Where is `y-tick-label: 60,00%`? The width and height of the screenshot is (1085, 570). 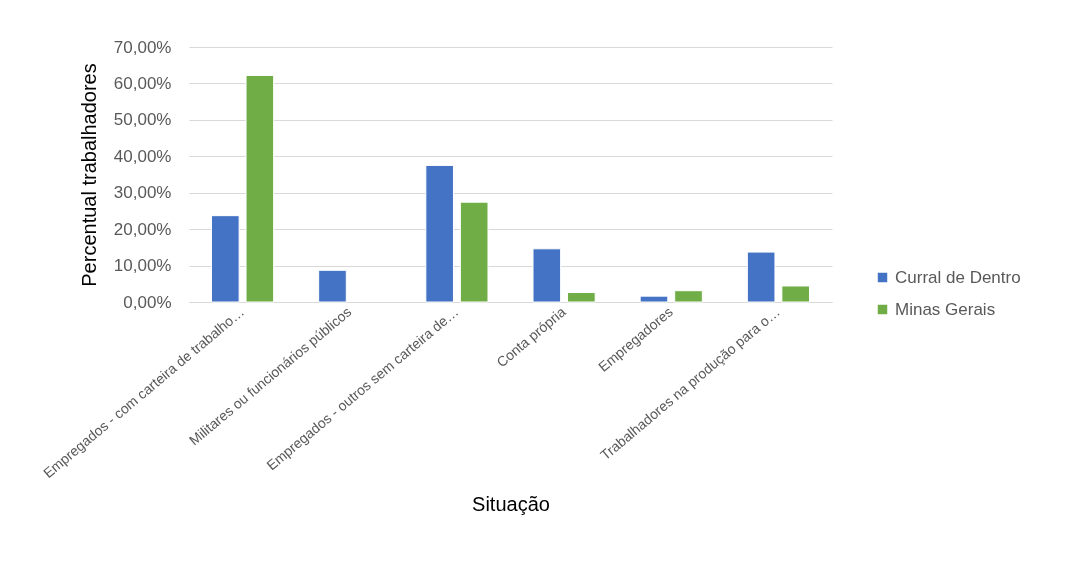 y-tick-label: 60,00% is located at coordinates (142, 83).